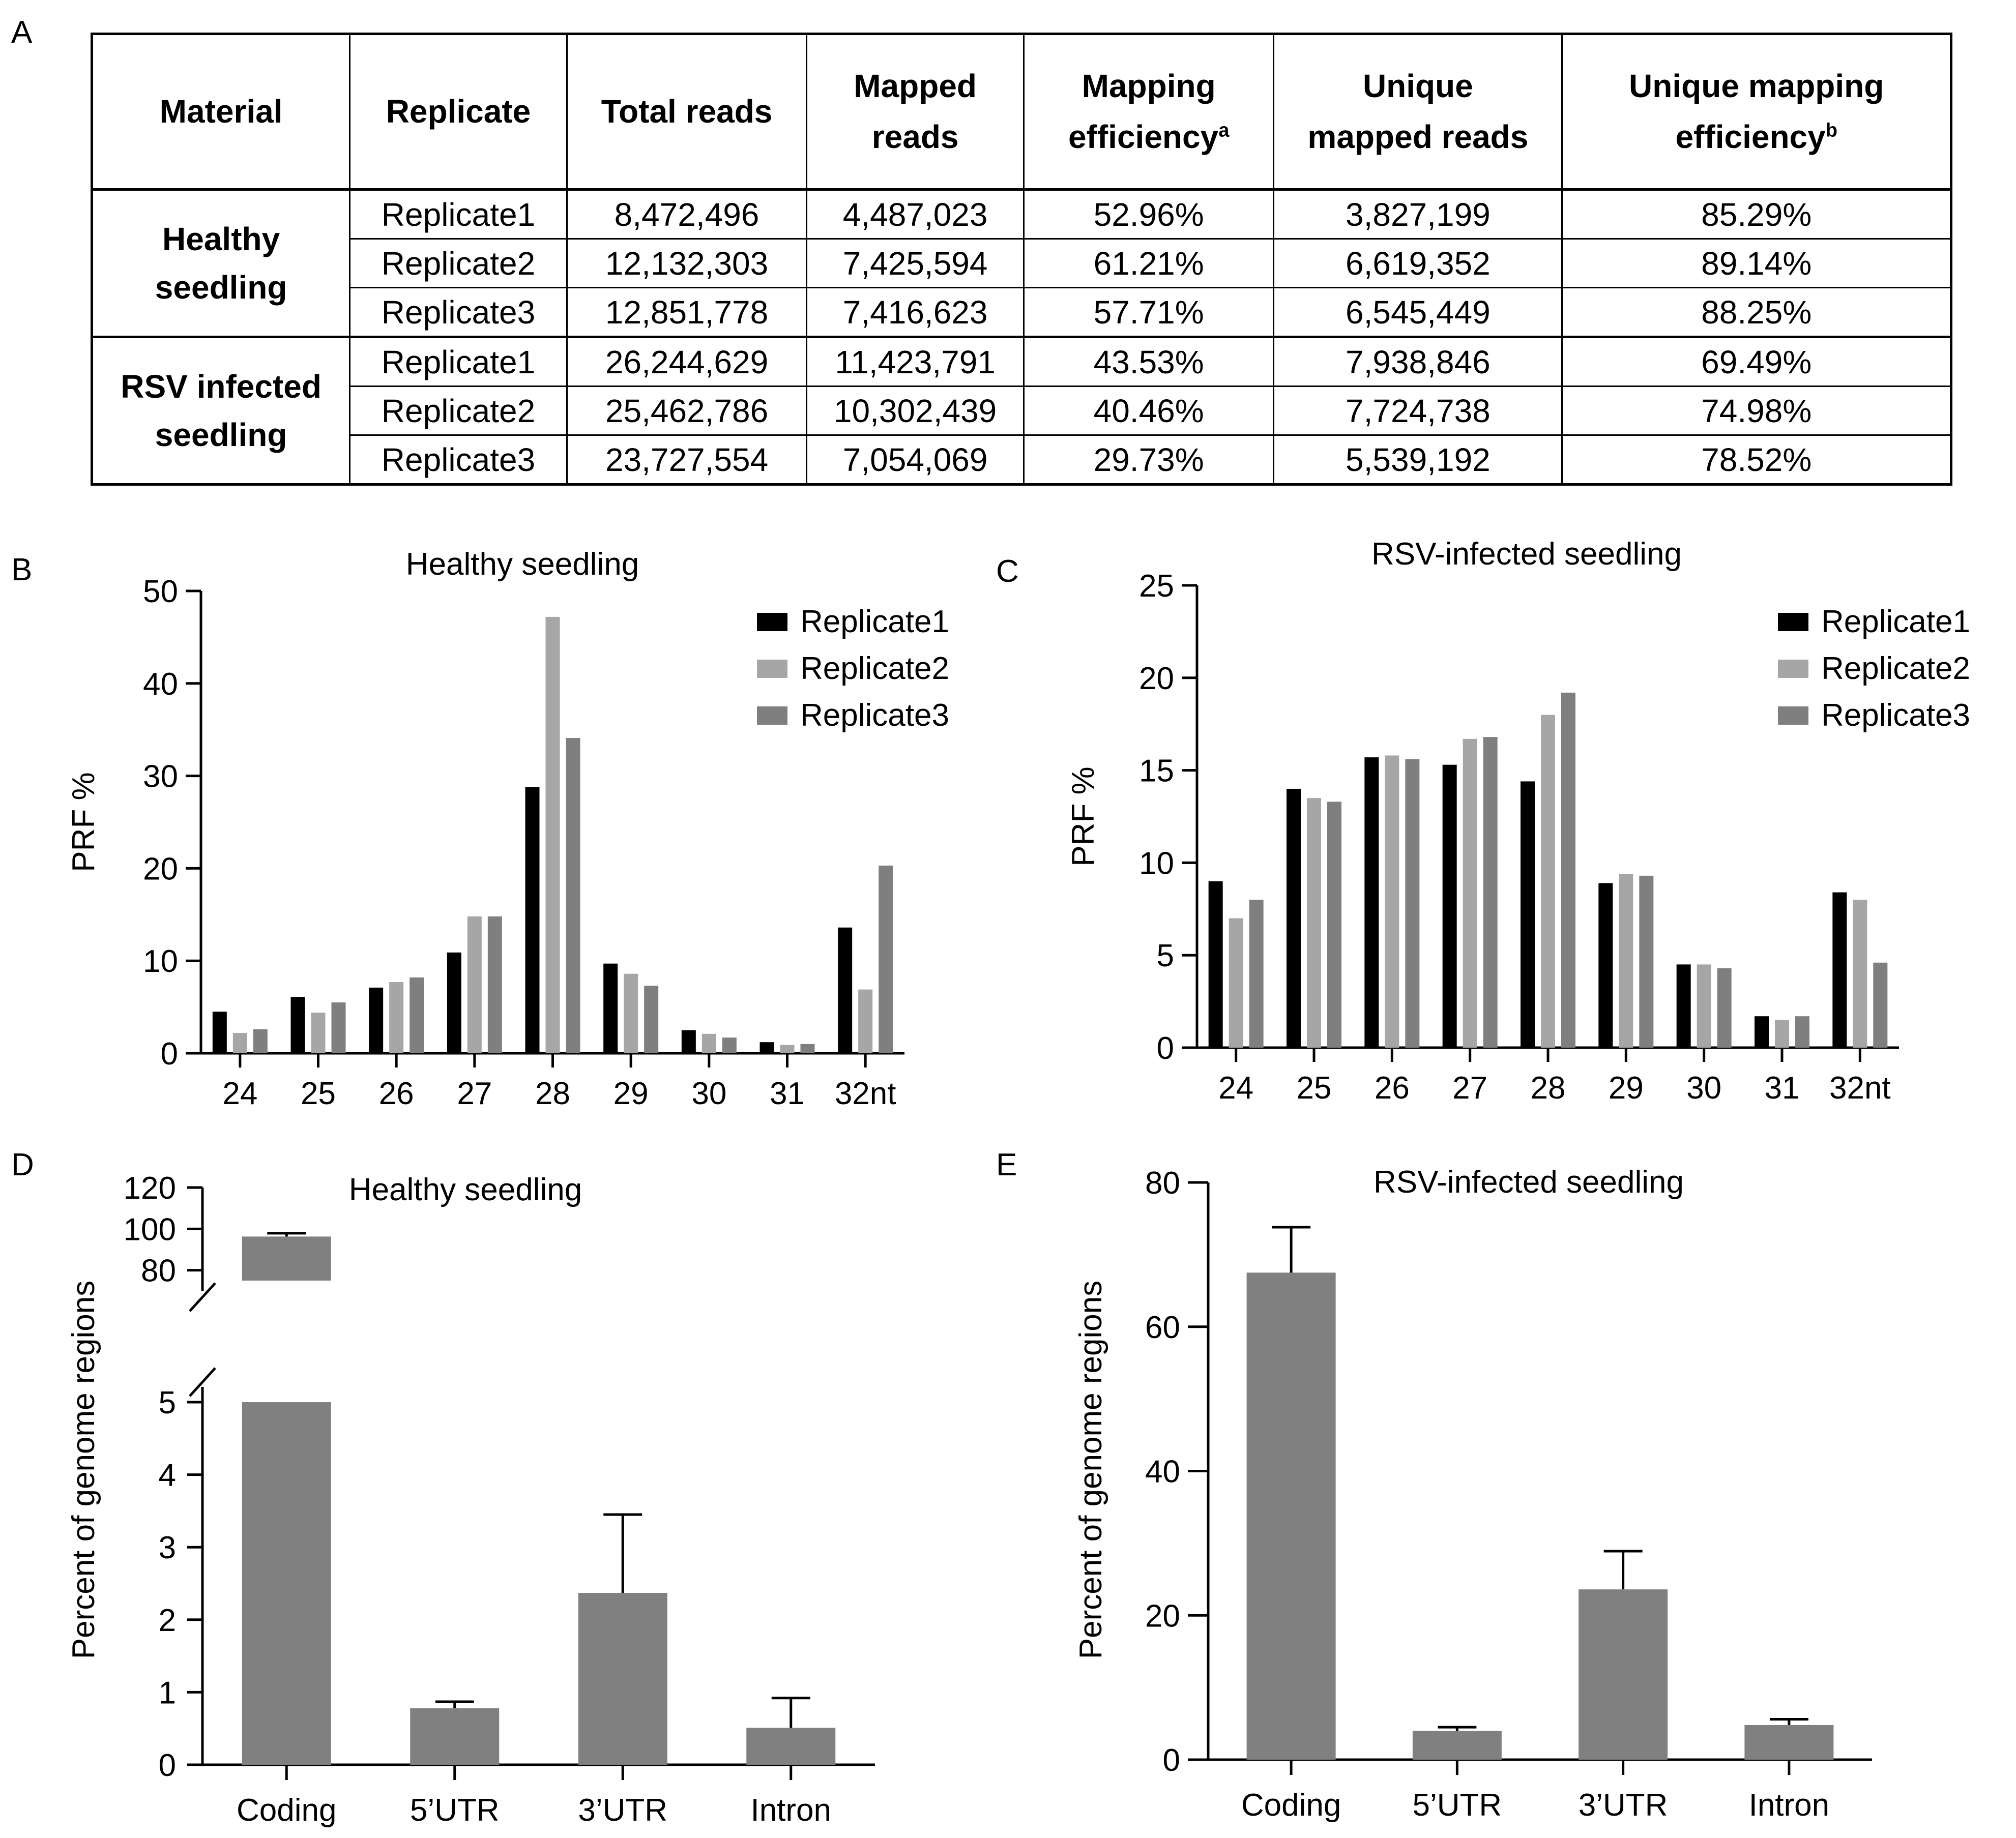 The height and width of the screenshot is (1838, 2016). Describe the element at coordinates (1757, 361) in the screenshot. I see `table-cell: 69.49%` at that location.